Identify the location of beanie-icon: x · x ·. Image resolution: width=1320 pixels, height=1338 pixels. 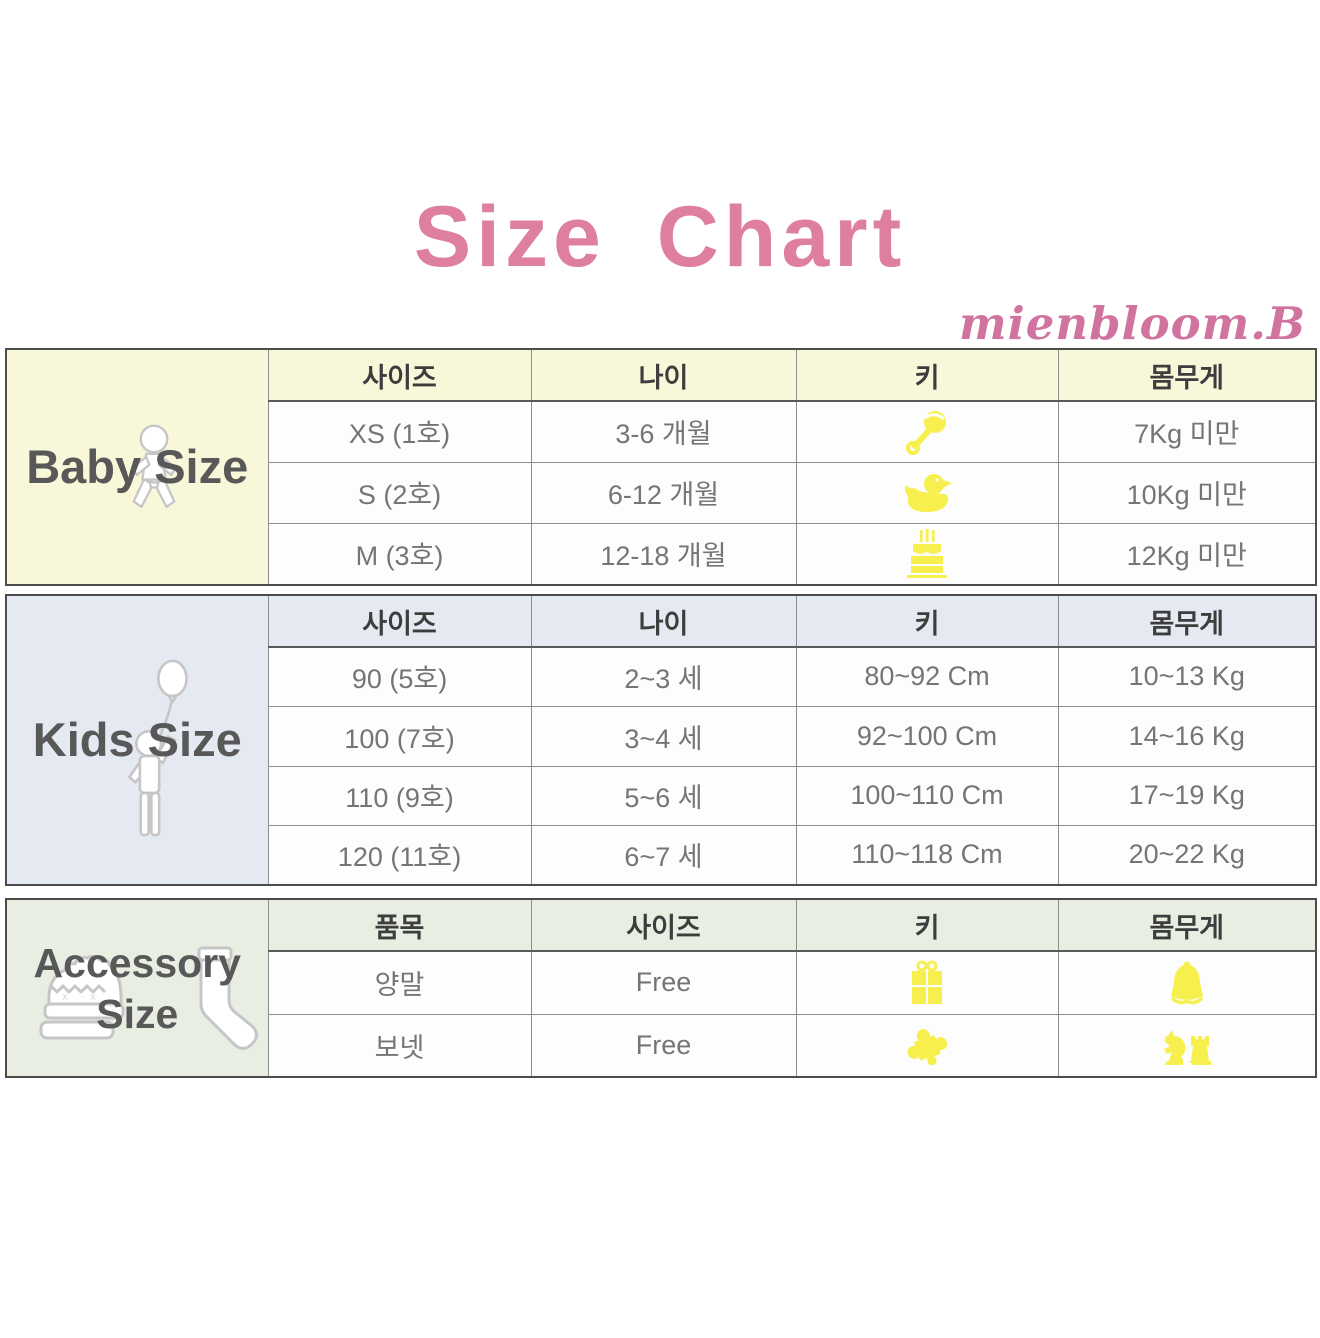
(82, 997).